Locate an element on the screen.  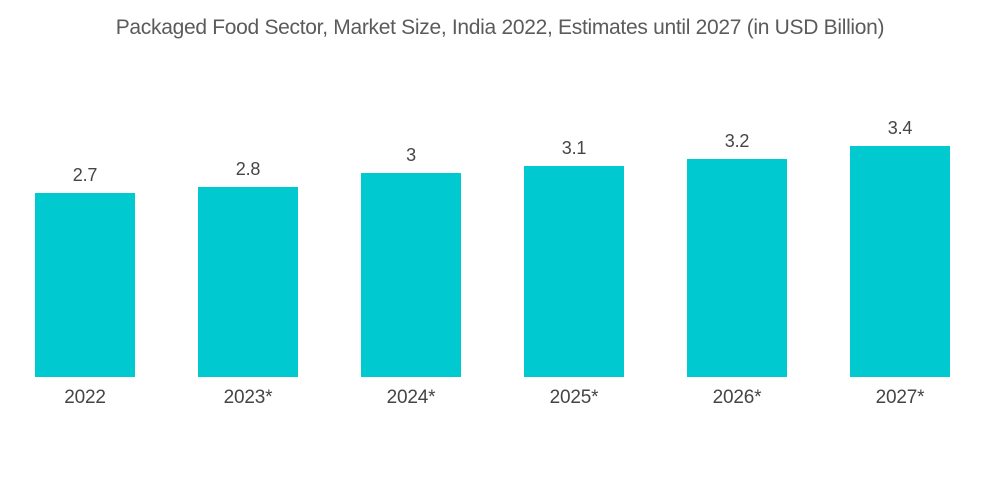
bar-category-label: 2027* is located at coordinates (900, 397).